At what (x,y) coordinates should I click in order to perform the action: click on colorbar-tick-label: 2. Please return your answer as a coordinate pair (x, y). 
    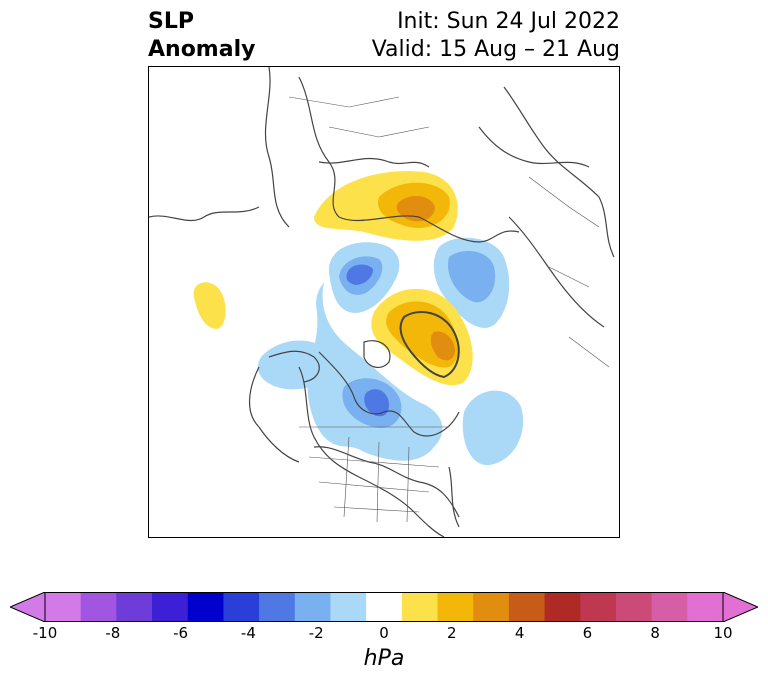
    Looking at the image, I should click on (452, 633).